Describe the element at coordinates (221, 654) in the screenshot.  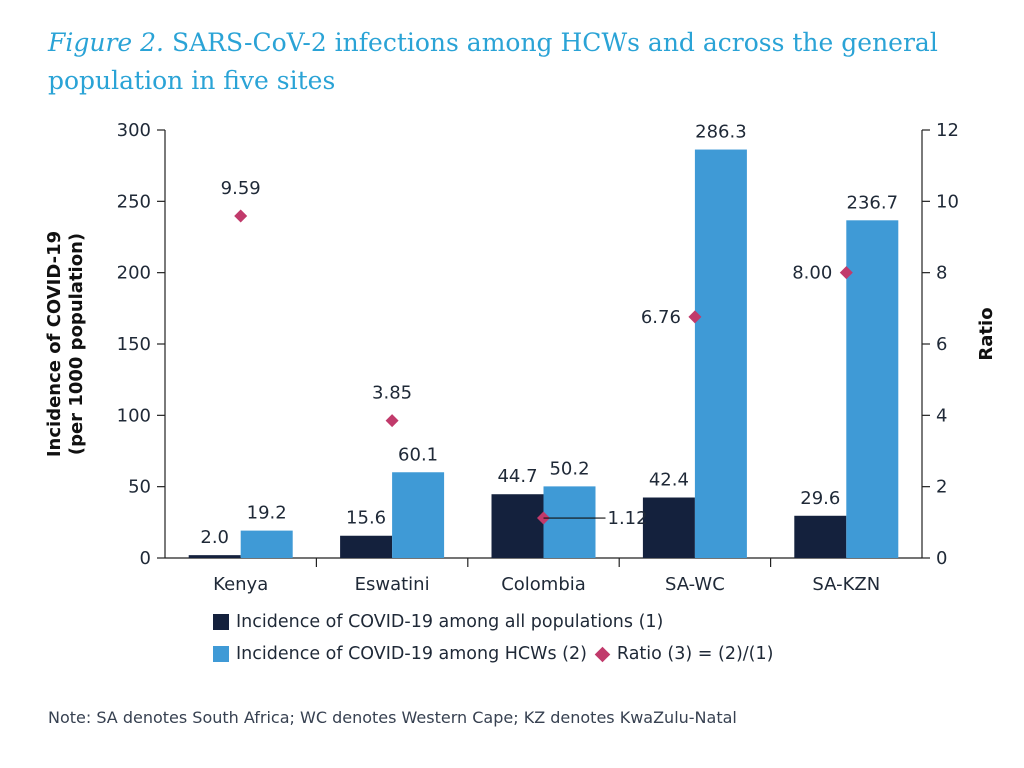
I see `legend-swatch-hcws` at that location.